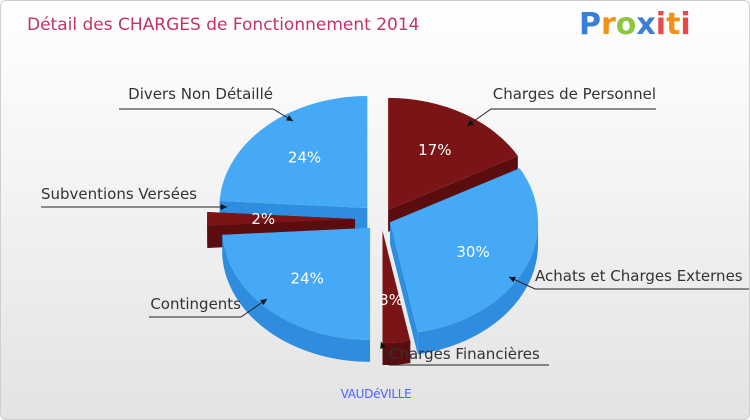  What do you see at coordinates (434, 150) in the screenshot?
I see `slice-percent-label: 17%` at bounding box center [434, 150].